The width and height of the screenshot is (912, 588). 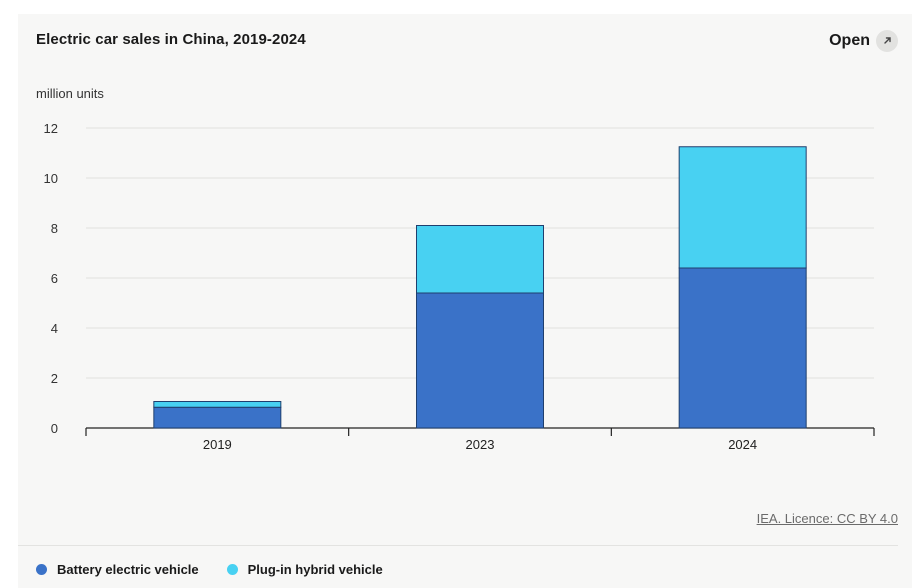 I want to click on y-tick-label: 2, so click(x=54, y=378).